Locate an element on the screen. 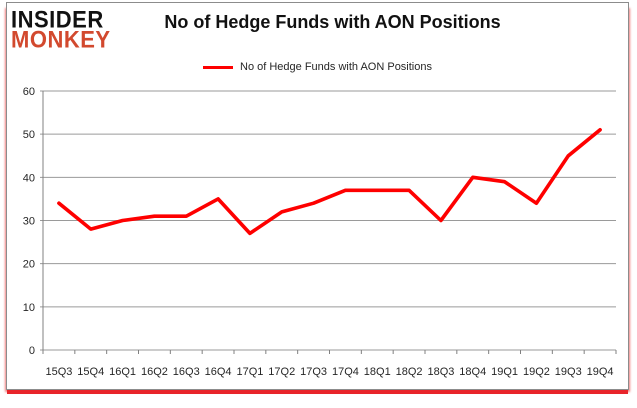 This screenshot has height=408, width=637. y-axis-tick-label: 40 is located at coordinates (29, 178).